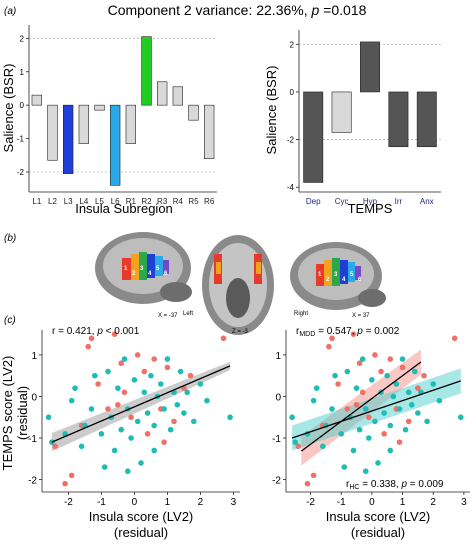 The image size is (474, 548). I want to click on bar-r5, so click(193, 112).